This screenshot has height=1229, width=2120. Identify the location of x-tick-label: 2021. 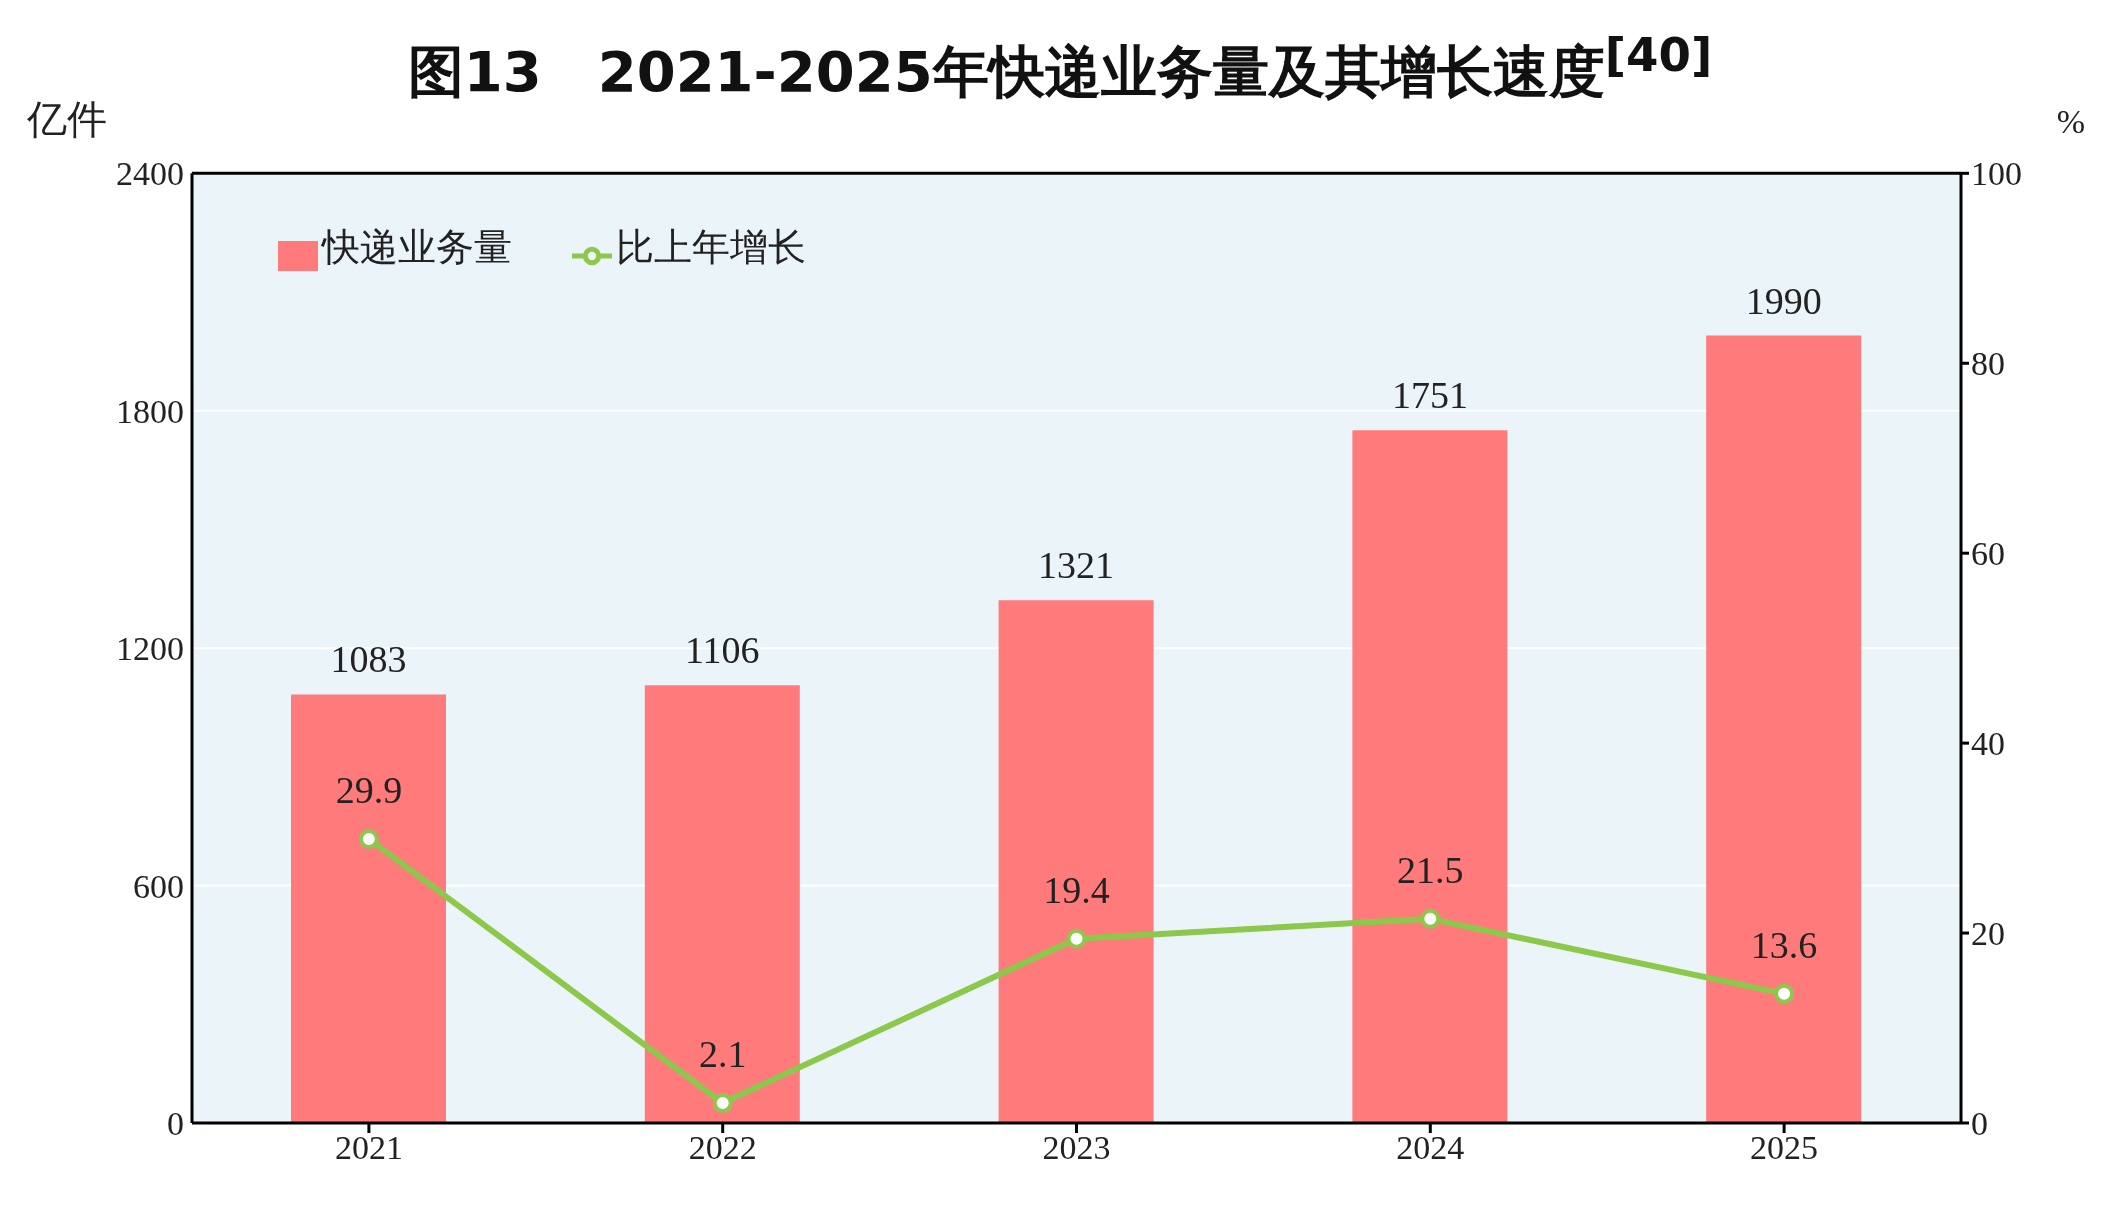
(368, 1148).